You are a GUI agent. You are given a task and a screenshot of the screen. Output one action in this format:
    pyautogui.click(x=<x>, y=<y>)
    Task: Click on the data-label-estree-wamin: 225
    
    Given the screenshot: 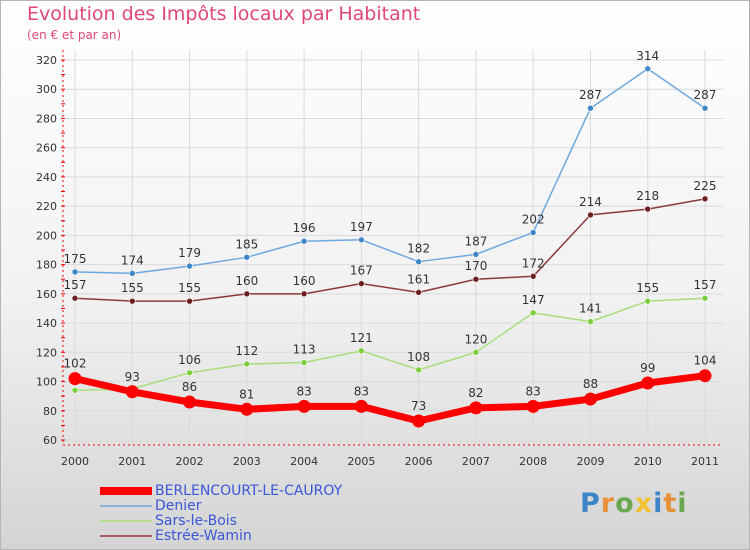 What is the action you would take?
    pyautogui.click(x=705, y=186)
    